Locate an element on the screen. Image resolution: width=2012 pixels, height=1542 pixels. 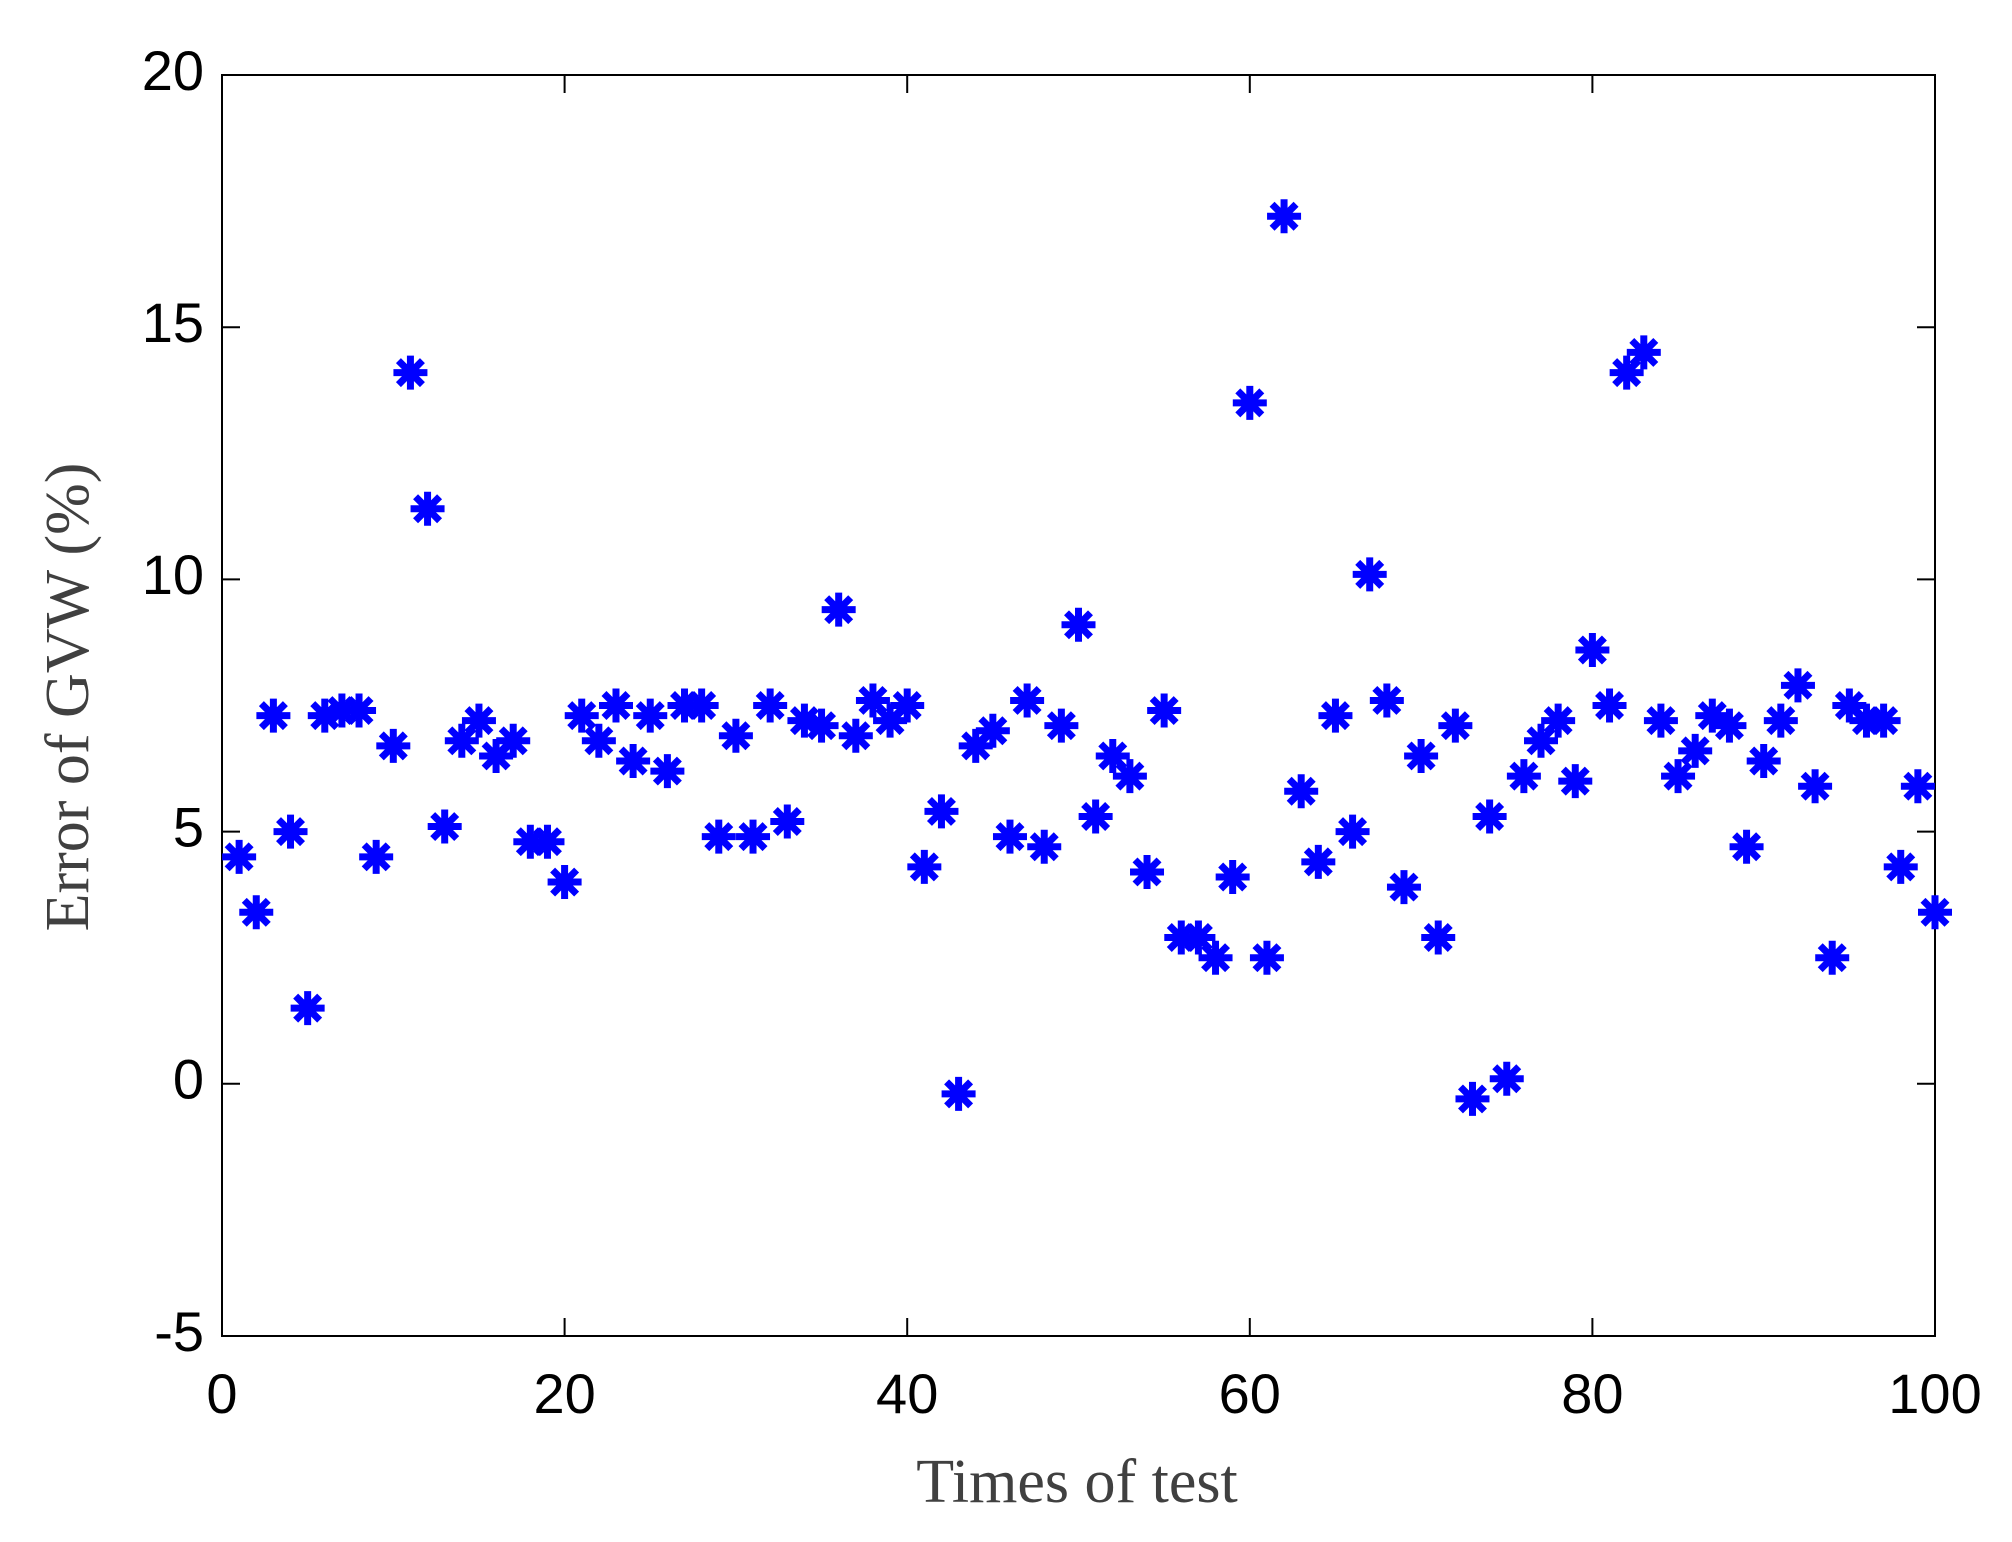
x-tick-label: 0 is located at coordinates (221, 1393).